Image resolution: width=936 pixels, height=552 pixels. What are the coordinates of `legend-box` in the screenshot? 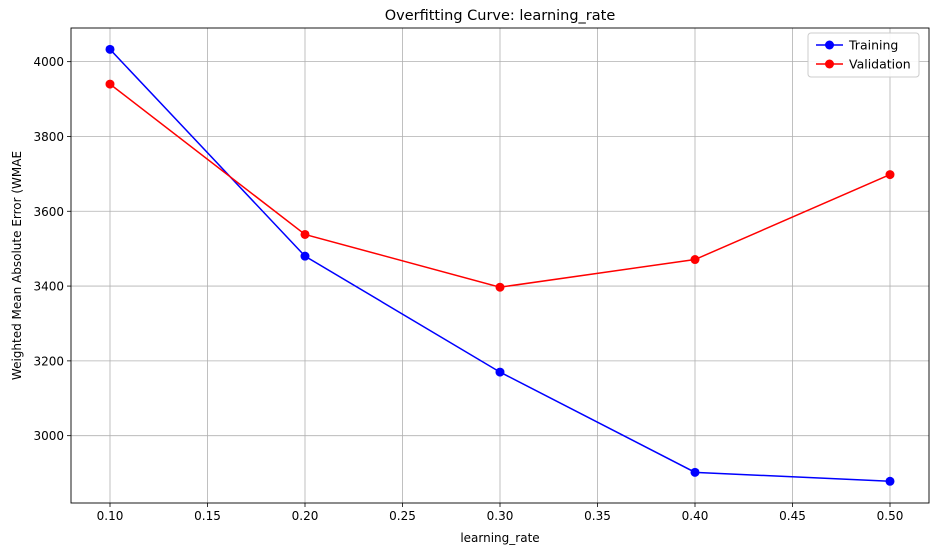 It's located at (863, 55).